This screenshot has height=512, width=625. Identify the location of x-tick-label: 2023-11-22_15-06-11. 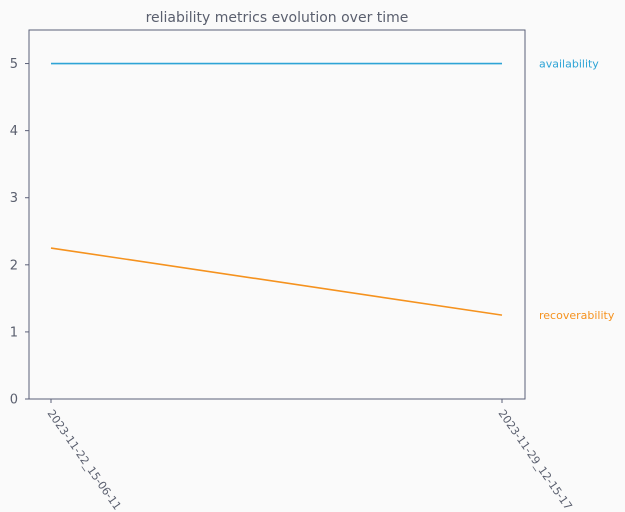
(84, 459).